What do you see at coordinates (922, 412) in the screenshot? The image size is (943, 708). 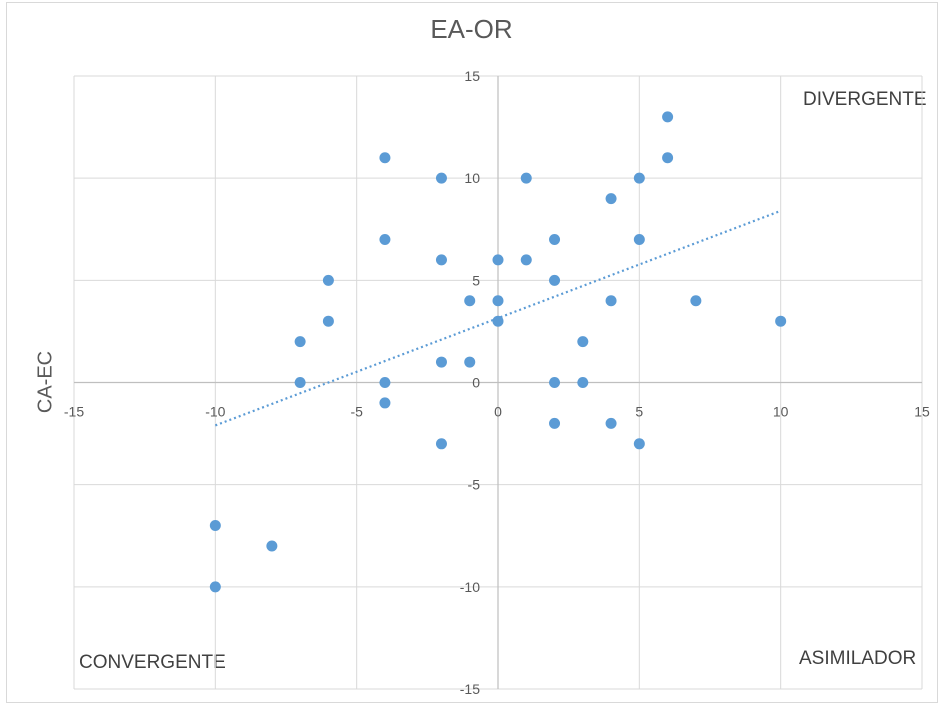 I see `x-tick-label: 15` at bounding box center [922, 412].